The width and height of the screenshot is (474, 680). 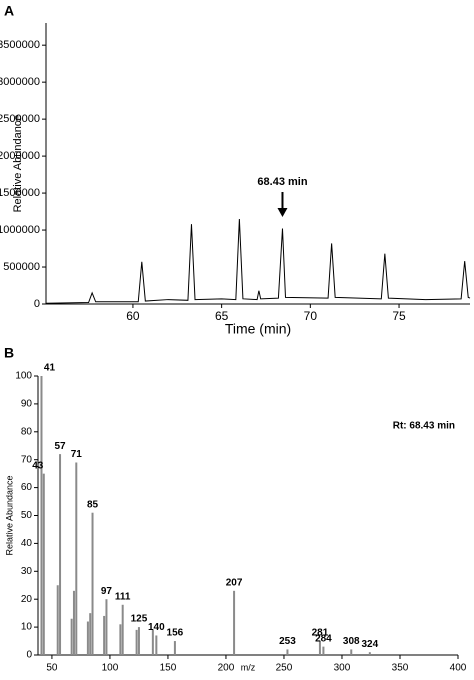 What do you see at coordinates (20, 45) in the screenshot?
I see `y-tick-label: 3500000` at bounding box center [20, 45].